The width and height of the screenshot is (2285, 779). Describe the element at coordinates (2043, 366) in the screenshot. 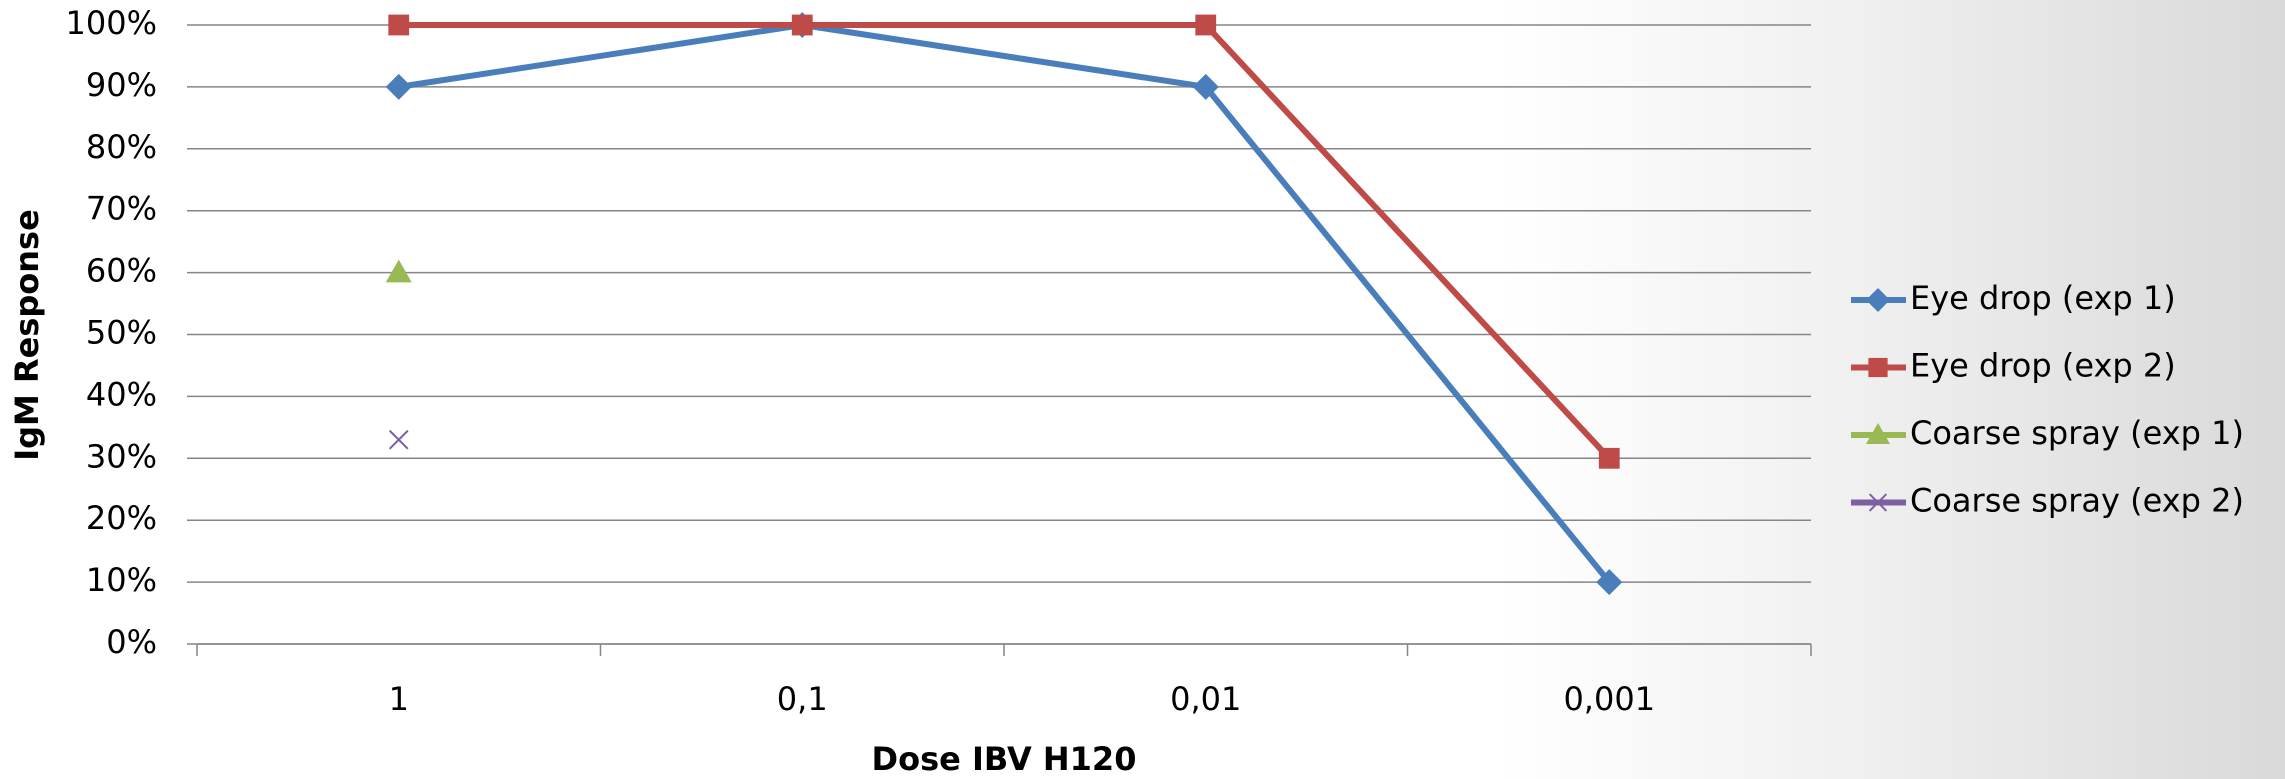

I see `legend-label: Eye drop (exp 2)` at that location.